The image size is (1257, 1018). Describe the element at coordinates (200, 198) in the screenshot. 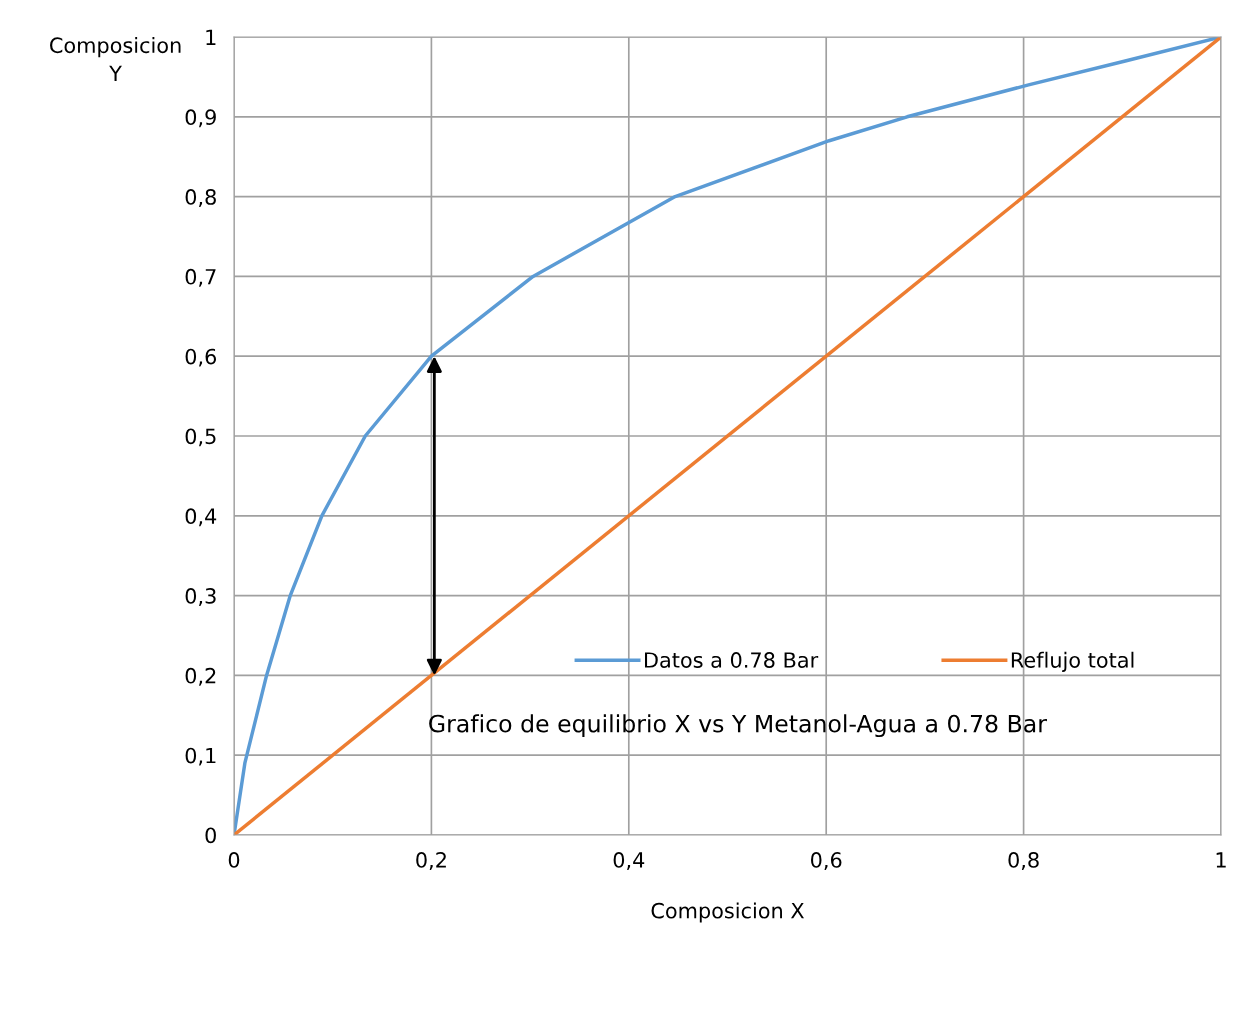

I see `y-tick-label: 0,8` at that location.